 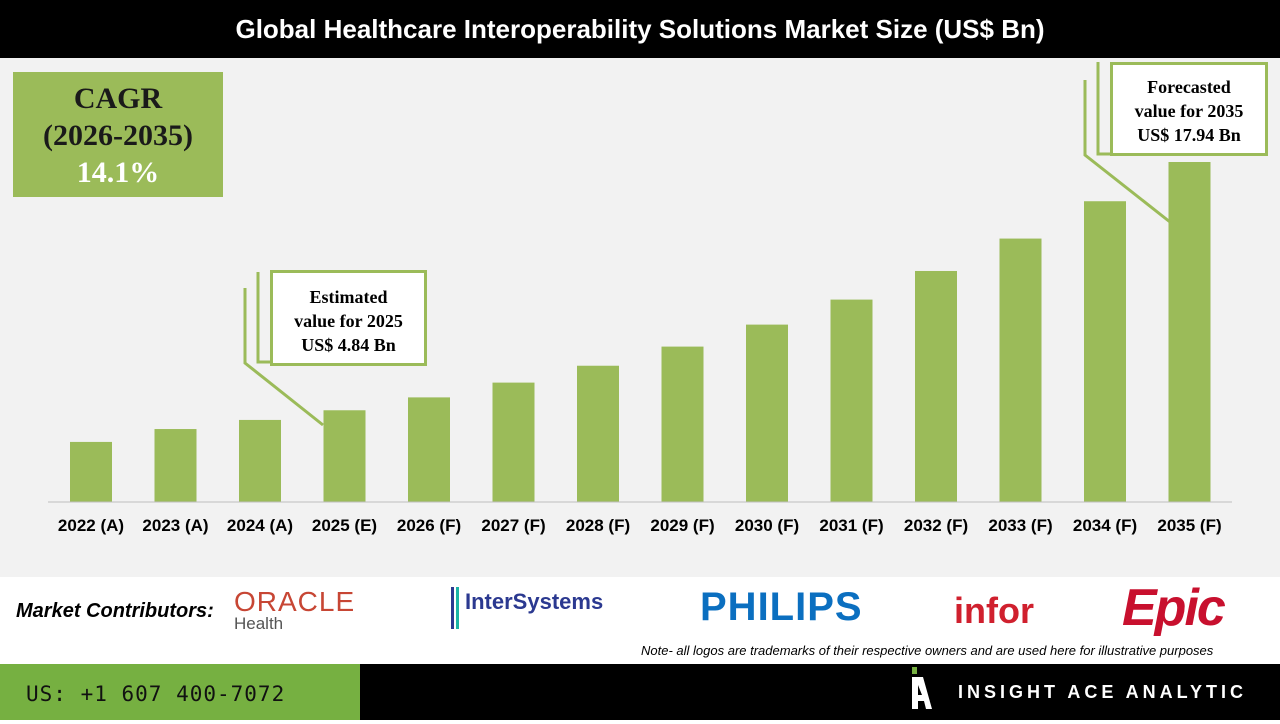 I want to click on x-tick-label: 2025 (E), so click(x=344, y=525).